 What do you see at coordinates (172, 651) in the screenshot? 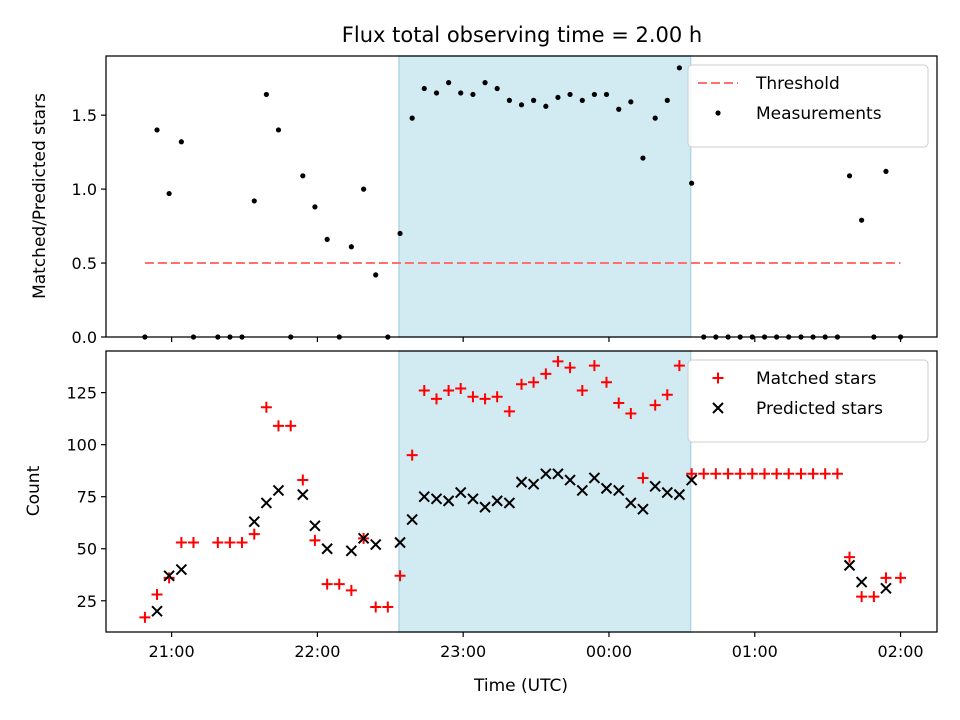
I see `x-tick-label: 21:00` at bounding box center [172, 651].